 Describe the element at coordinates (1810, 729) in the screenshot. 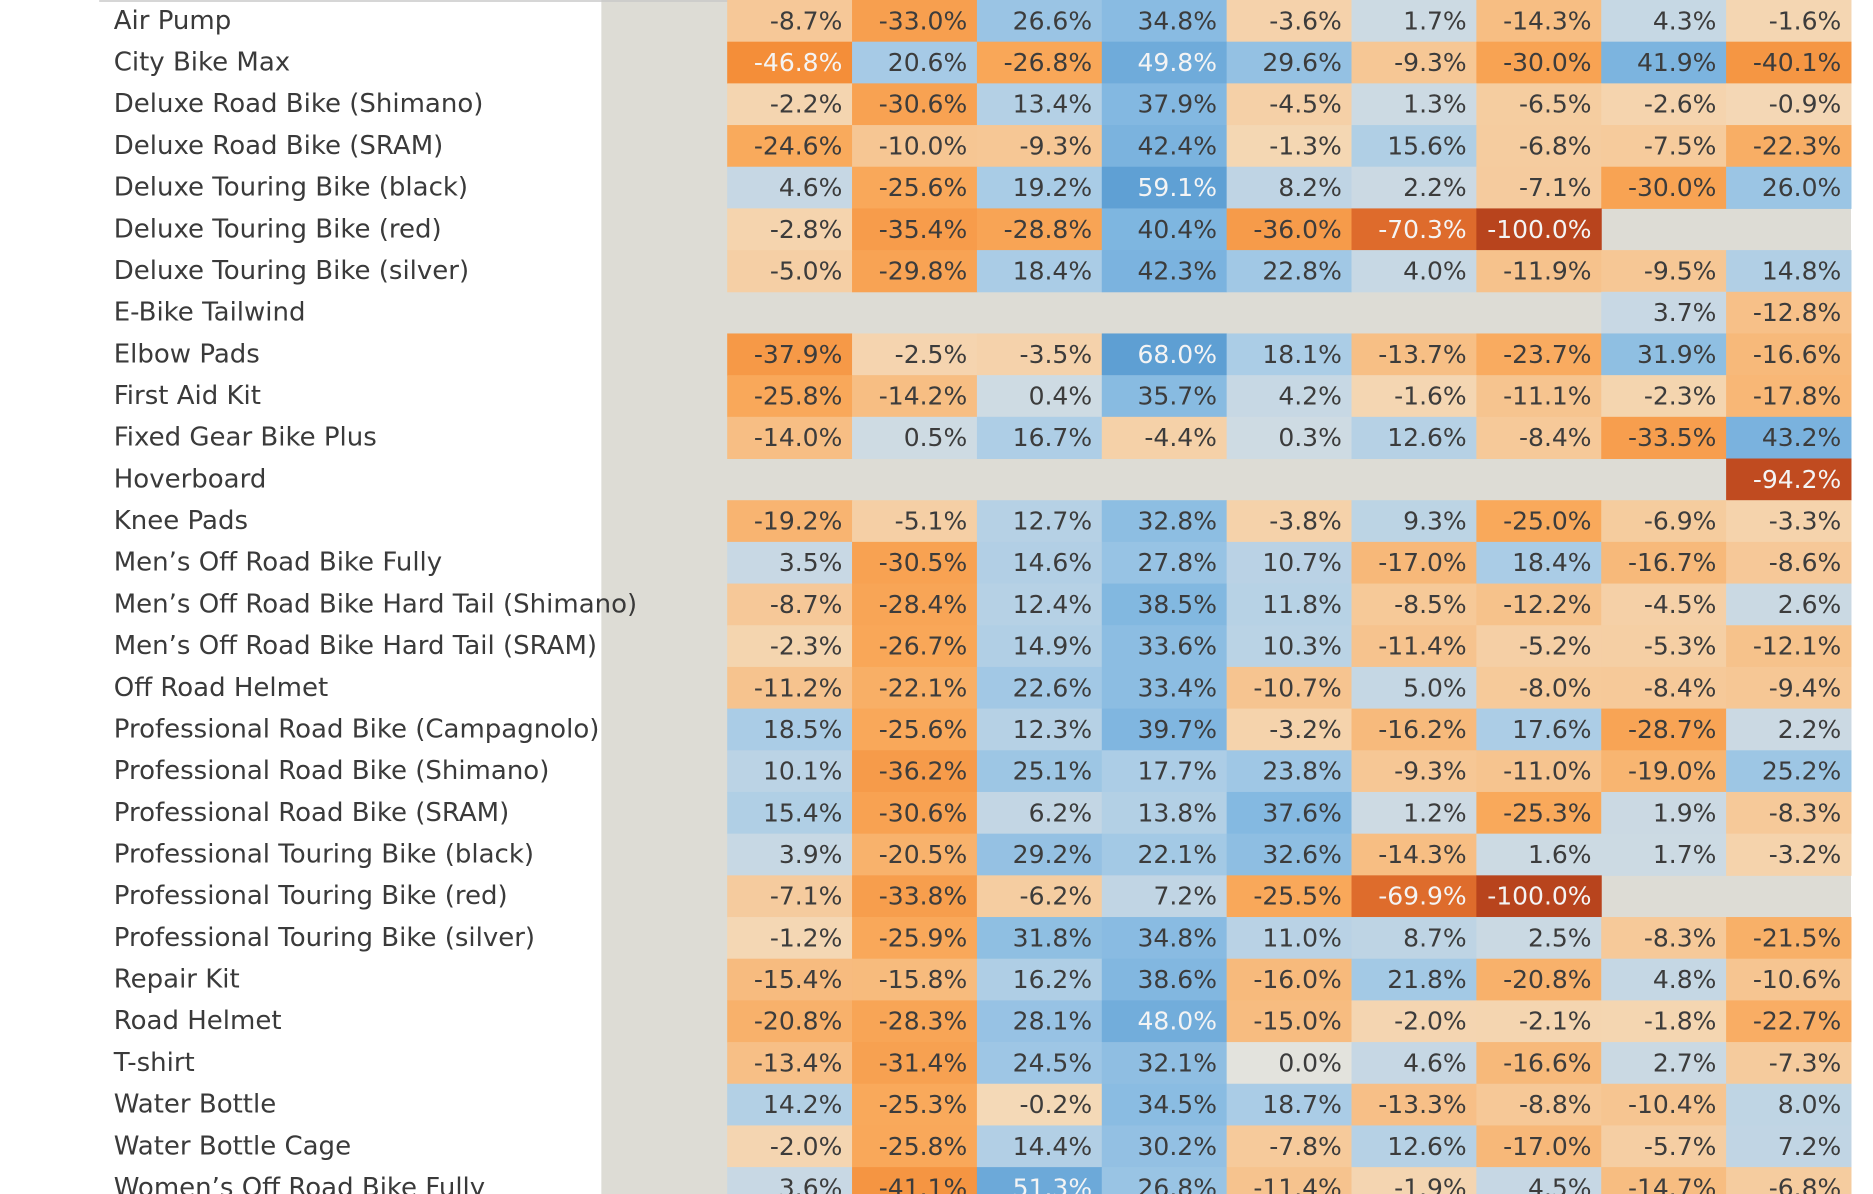

I see `cell-value-label: 2.2%` at that location.